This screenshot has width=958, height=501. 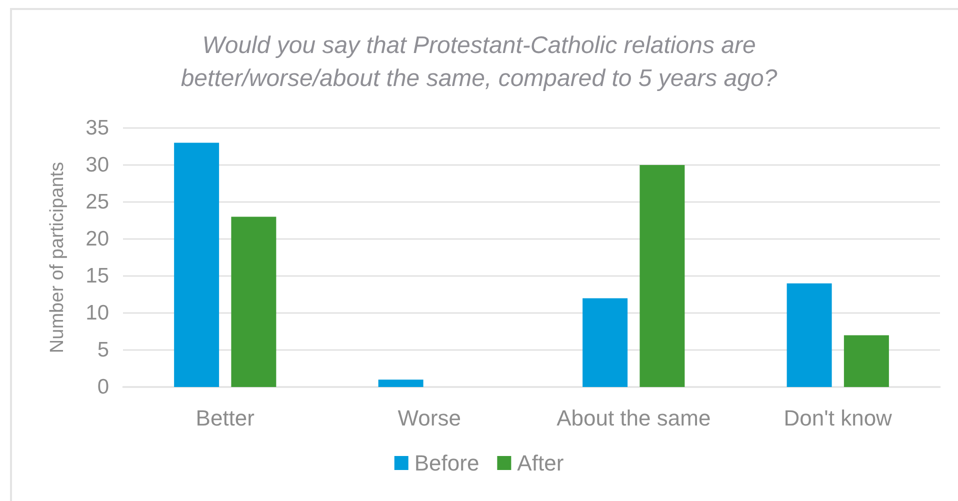 I want to click on x-tick-label: Better, so click(x=225, y=418).